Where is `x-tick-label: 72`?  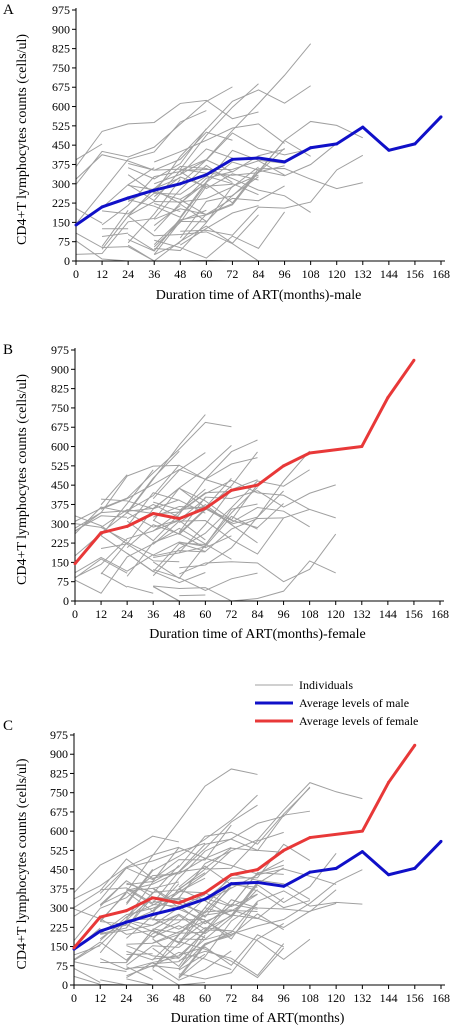
x-tick-label: 72 is located at coordinates (232, 274).